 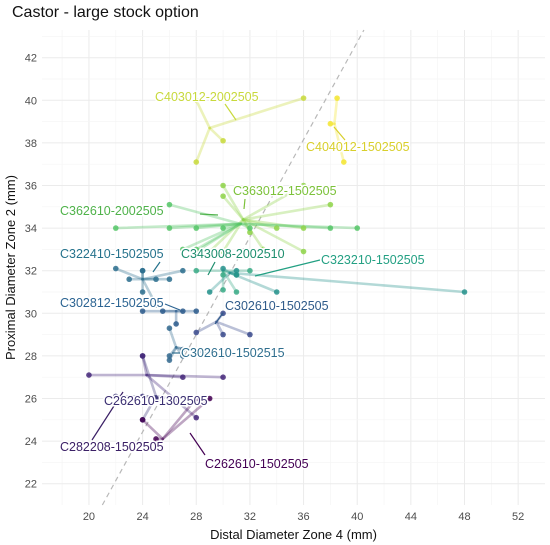 I want to click on x-axis-title: Distal Diameter Zone 4 (mm), so click(x=293, y=534).